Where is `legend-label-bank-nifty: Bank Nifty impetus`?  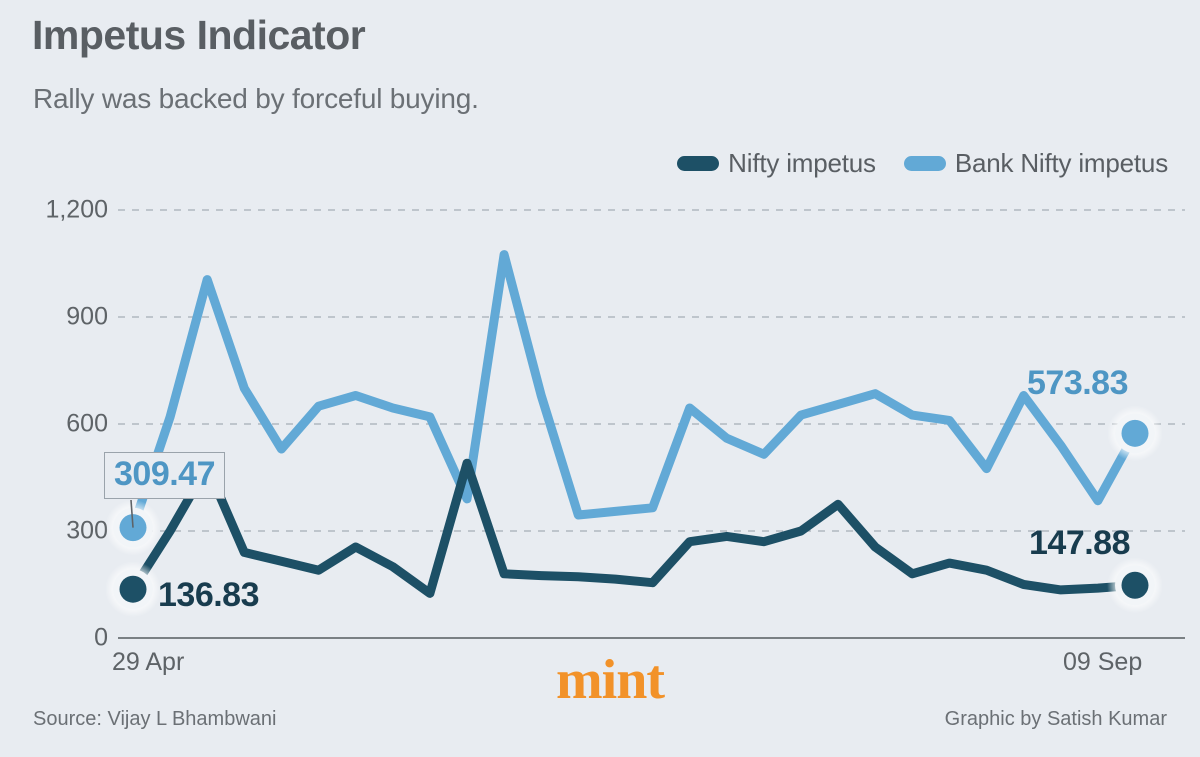 legend-label-bank-nifty: Bank Nifty impetus is located at coordinates (1061, 163).